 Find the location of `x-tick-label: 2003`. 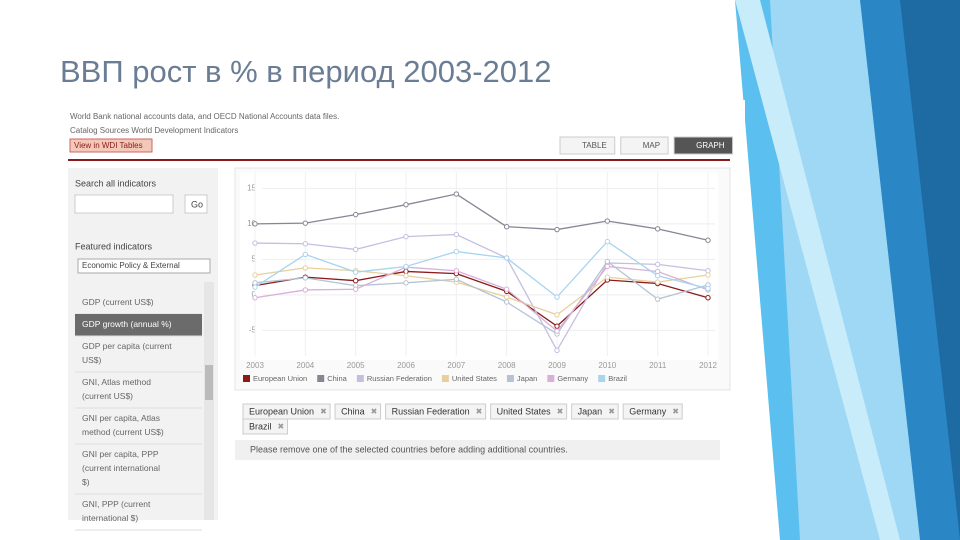

x-tick-label: 2003 is located at coordinates (255, 365).